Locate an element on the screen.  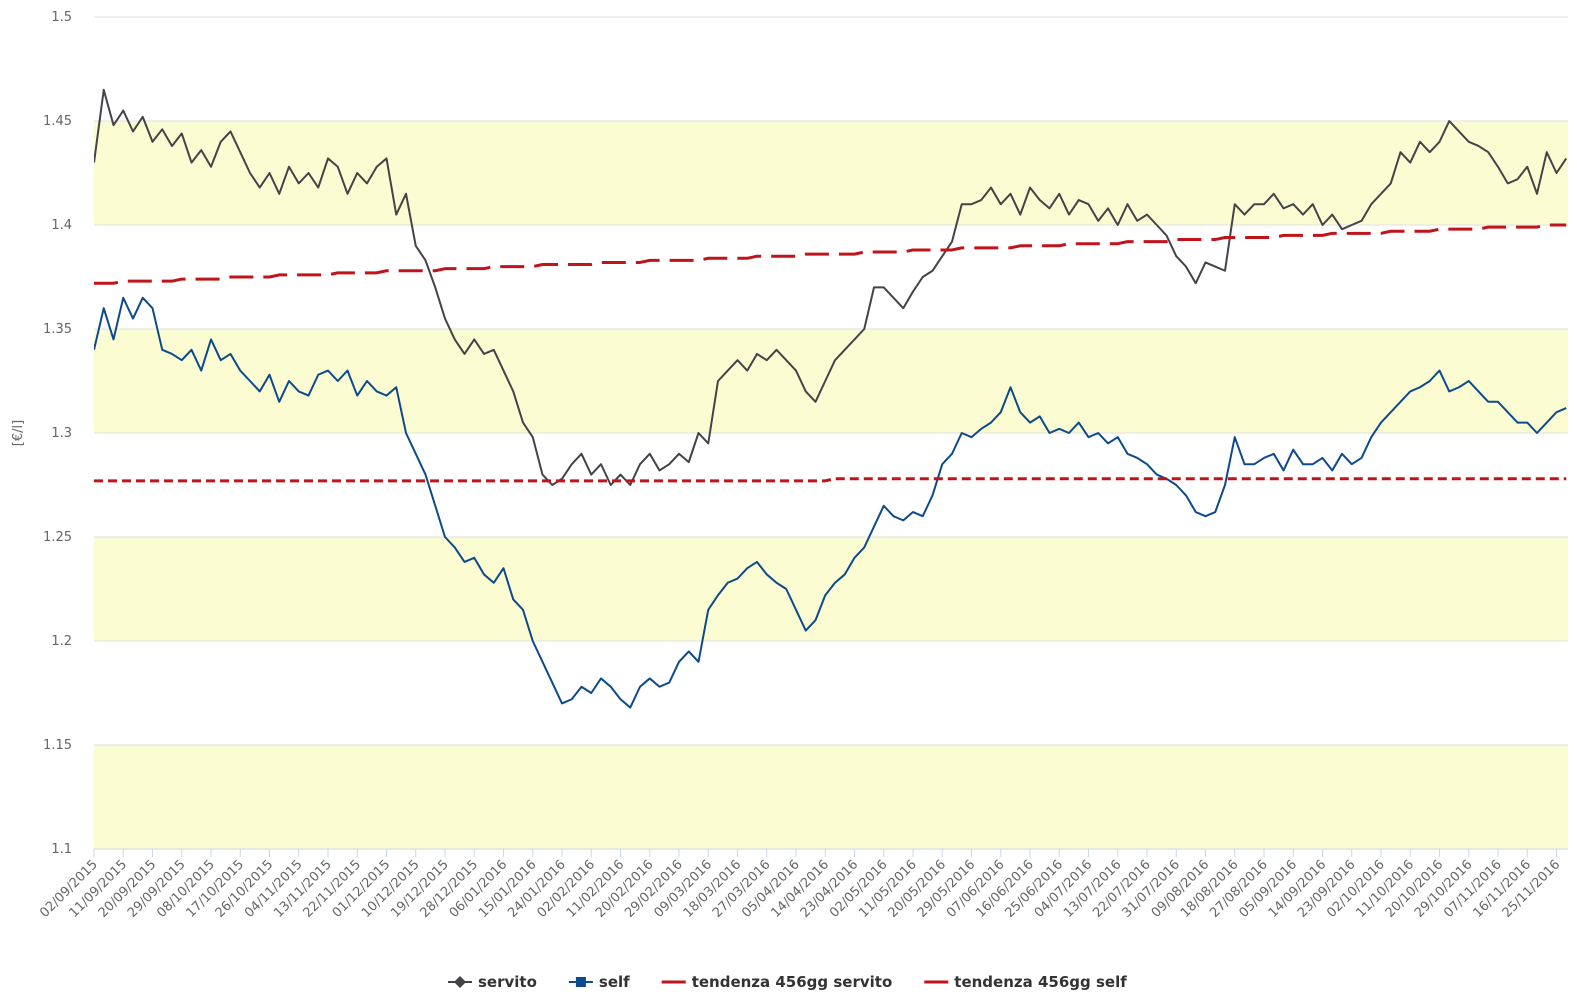
y-tick-label: 1.3 is located at coordinates (61, 433).